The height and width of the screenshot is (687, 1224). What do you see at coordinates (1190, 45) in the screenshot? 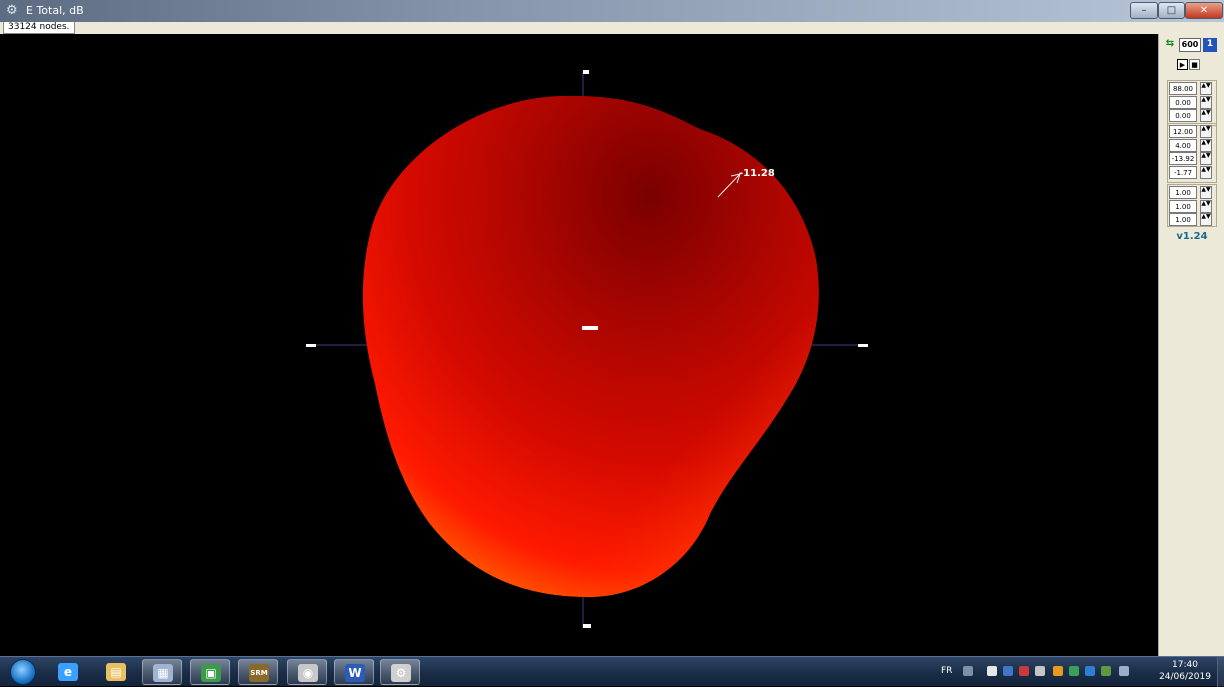
I see `resolution-tool-button: 600` at bounding box center [1190, 45].